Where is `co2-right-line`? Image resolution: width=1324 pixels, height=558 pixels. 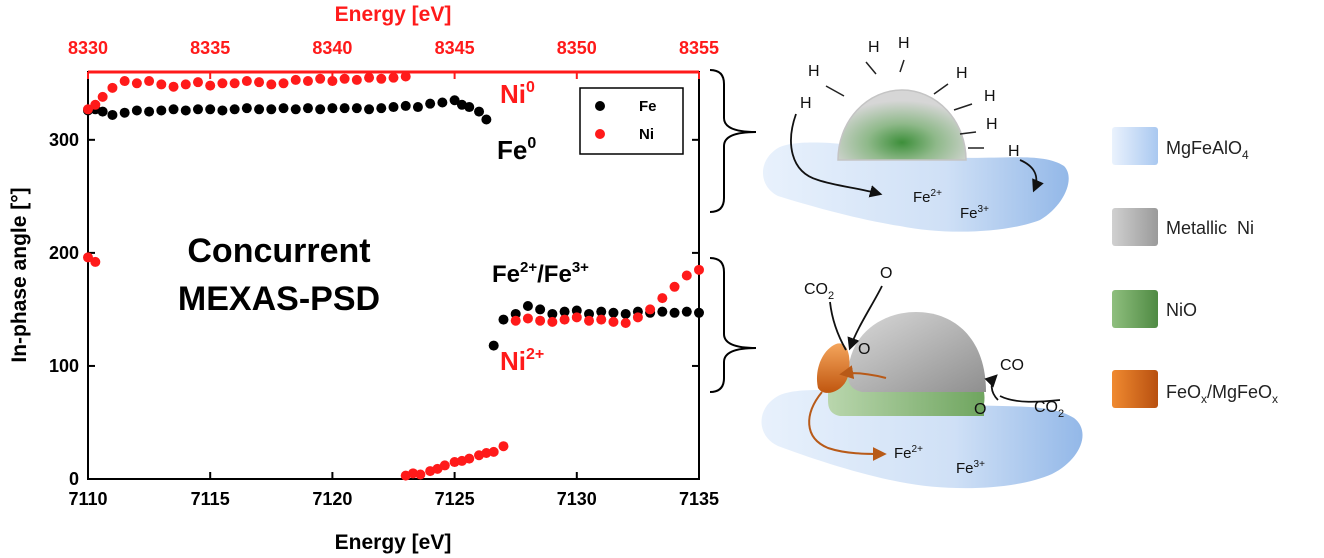
co2-right-line is located at coordinates (1030, 399).